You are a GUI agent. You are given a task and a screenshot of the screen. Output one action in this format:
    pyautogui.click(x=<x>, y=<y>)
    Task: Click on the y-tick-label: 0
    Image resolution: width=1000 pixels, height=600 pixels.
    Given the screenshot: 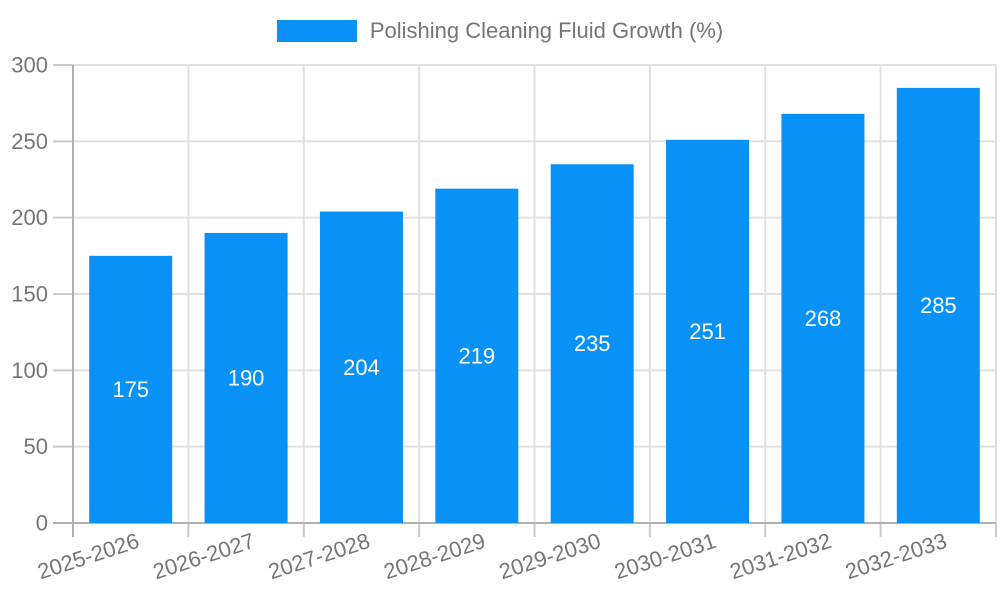 What is the action you would take?
    pyautogui.click(x=42, y=523)
    